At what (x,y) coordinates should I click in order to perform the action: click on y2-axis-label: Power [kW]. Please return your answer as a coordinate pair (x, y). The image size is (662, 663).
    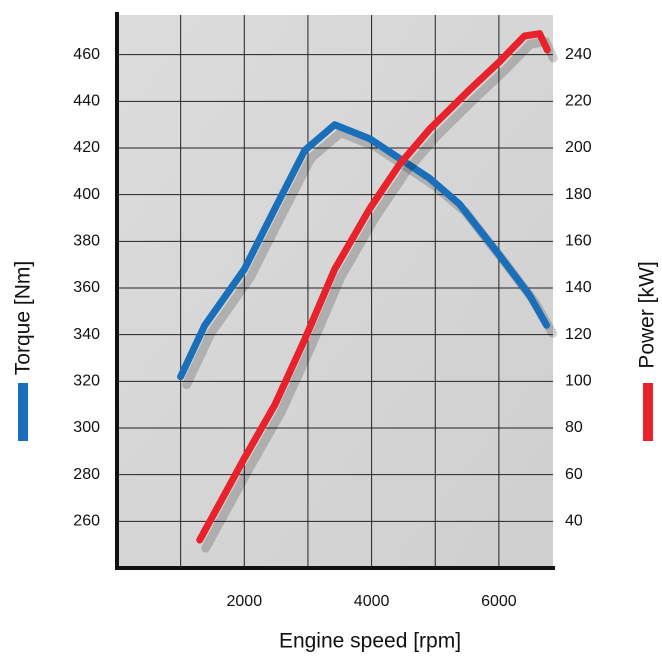
    Looking at the image, I should click on (647, 314).